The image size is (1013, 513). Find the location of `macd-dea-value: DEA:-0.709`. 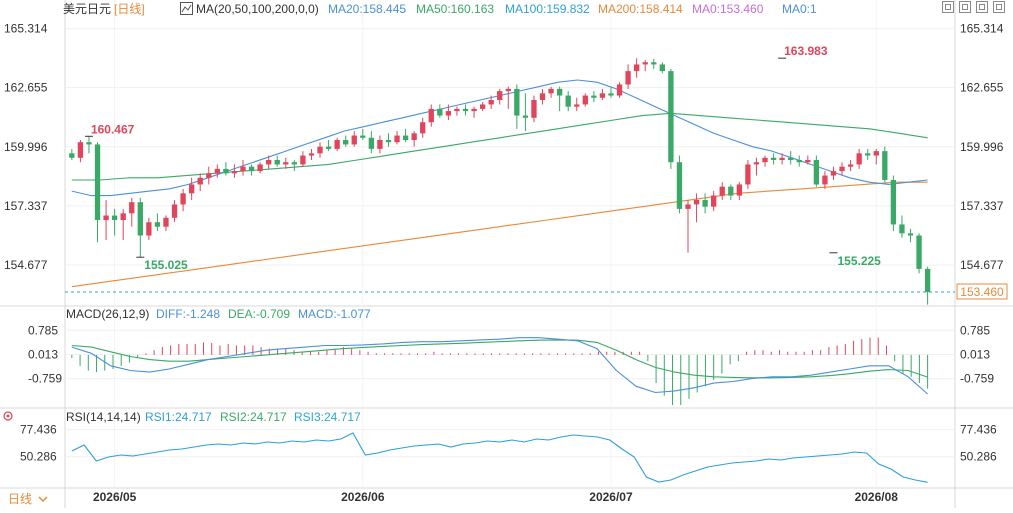

macd-dea-value: DEA:-0.709 is located at coordinates (259, 314).